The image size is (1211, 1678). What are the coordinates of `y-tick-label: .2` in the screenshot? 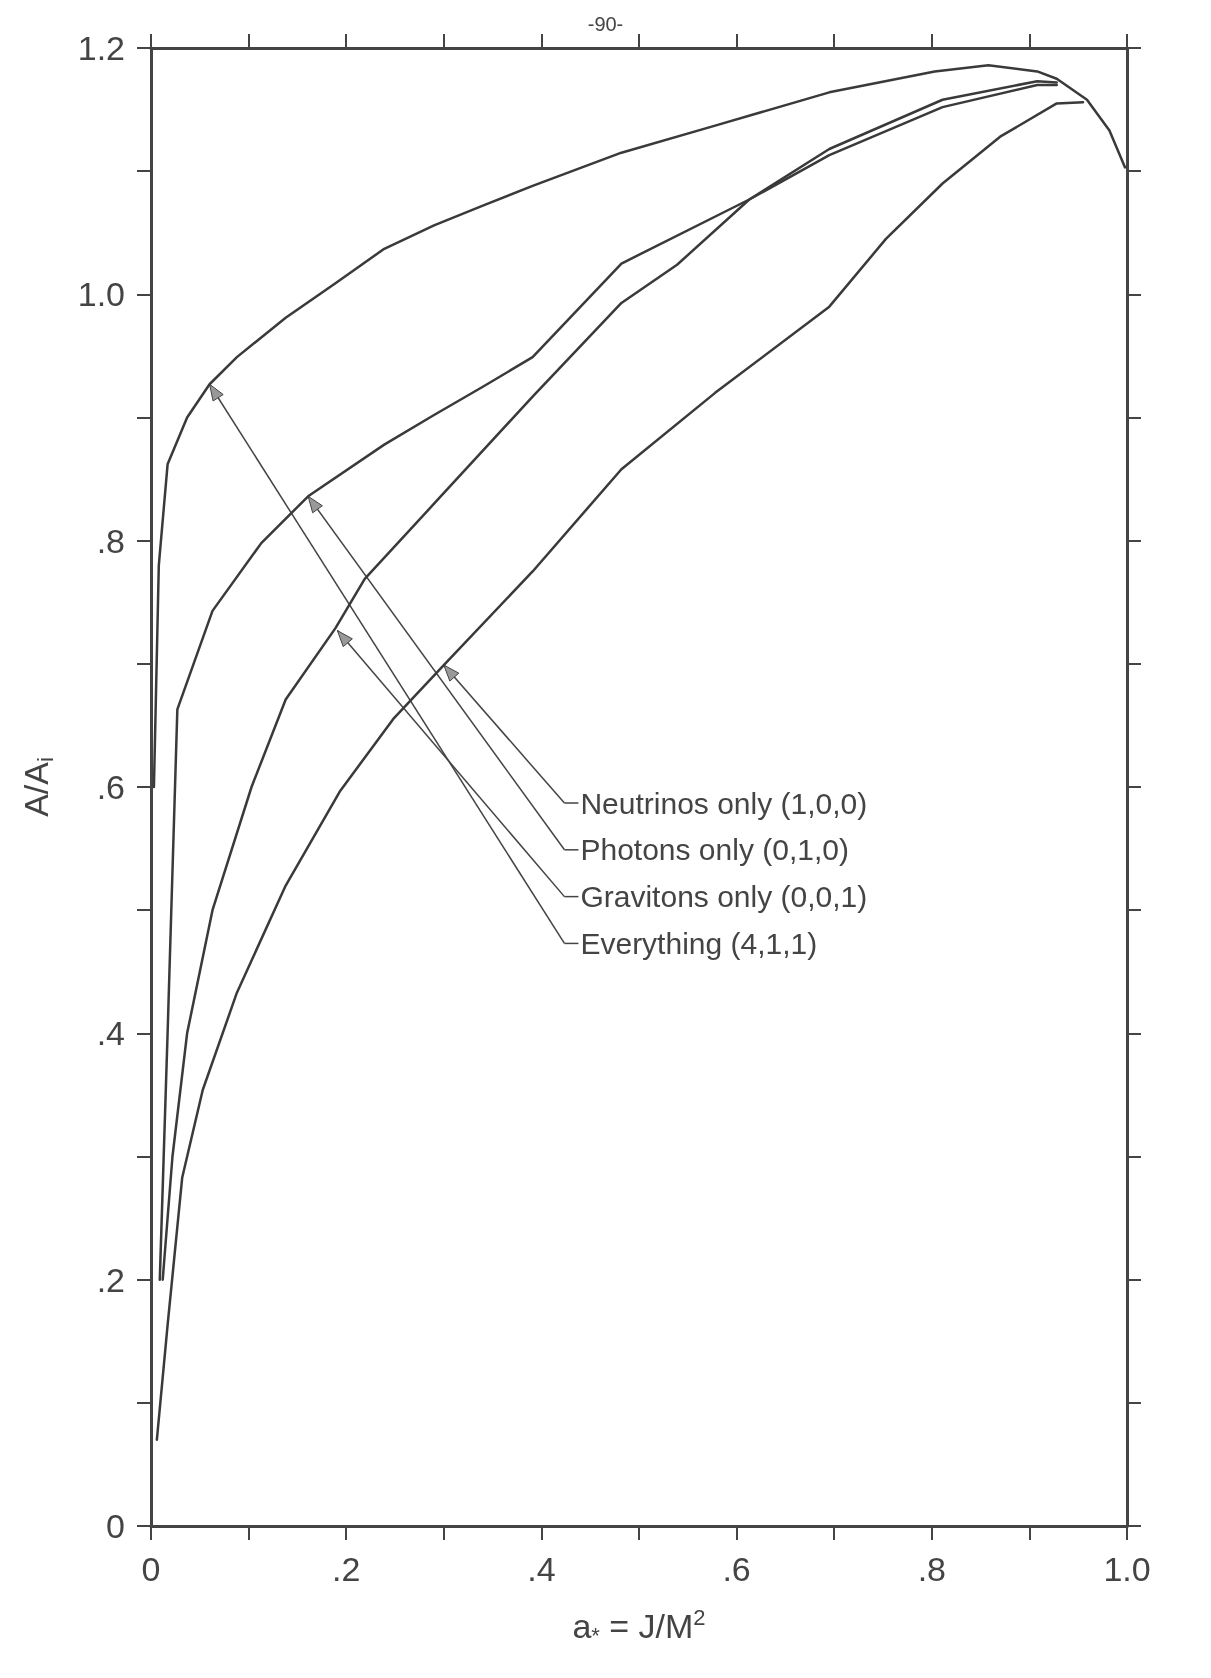 It's located at (110, 1279).